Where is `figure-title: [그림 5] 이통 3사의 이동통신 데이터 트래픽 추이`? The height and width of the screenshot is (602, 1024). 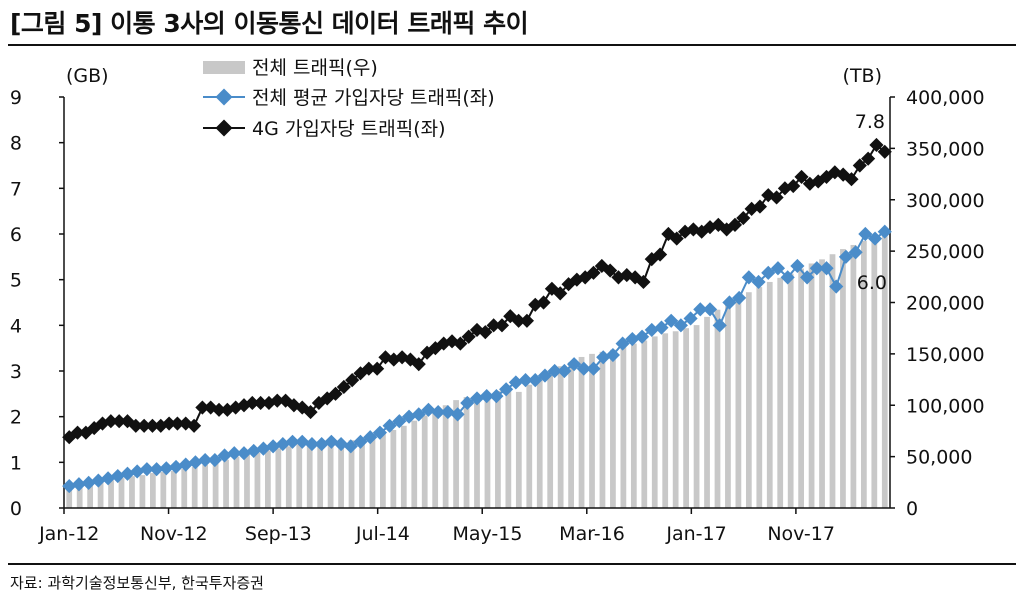 figure-title: [그림 5] 이통 3사의 이동통신 데이터 트래픽 추이 is located at coordinates (269, 23).